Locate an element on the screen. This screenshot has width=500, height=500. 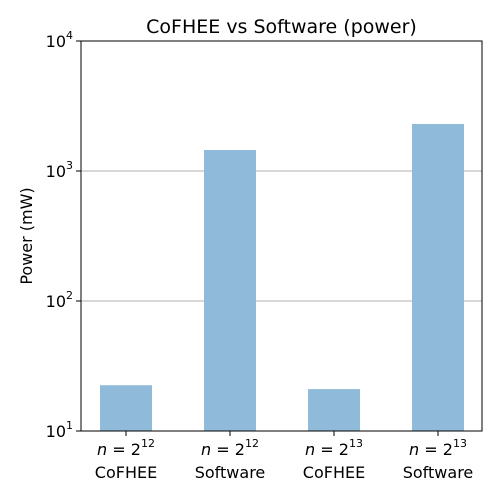
y-tick-label: 10² is located at coordinates (59, 300).